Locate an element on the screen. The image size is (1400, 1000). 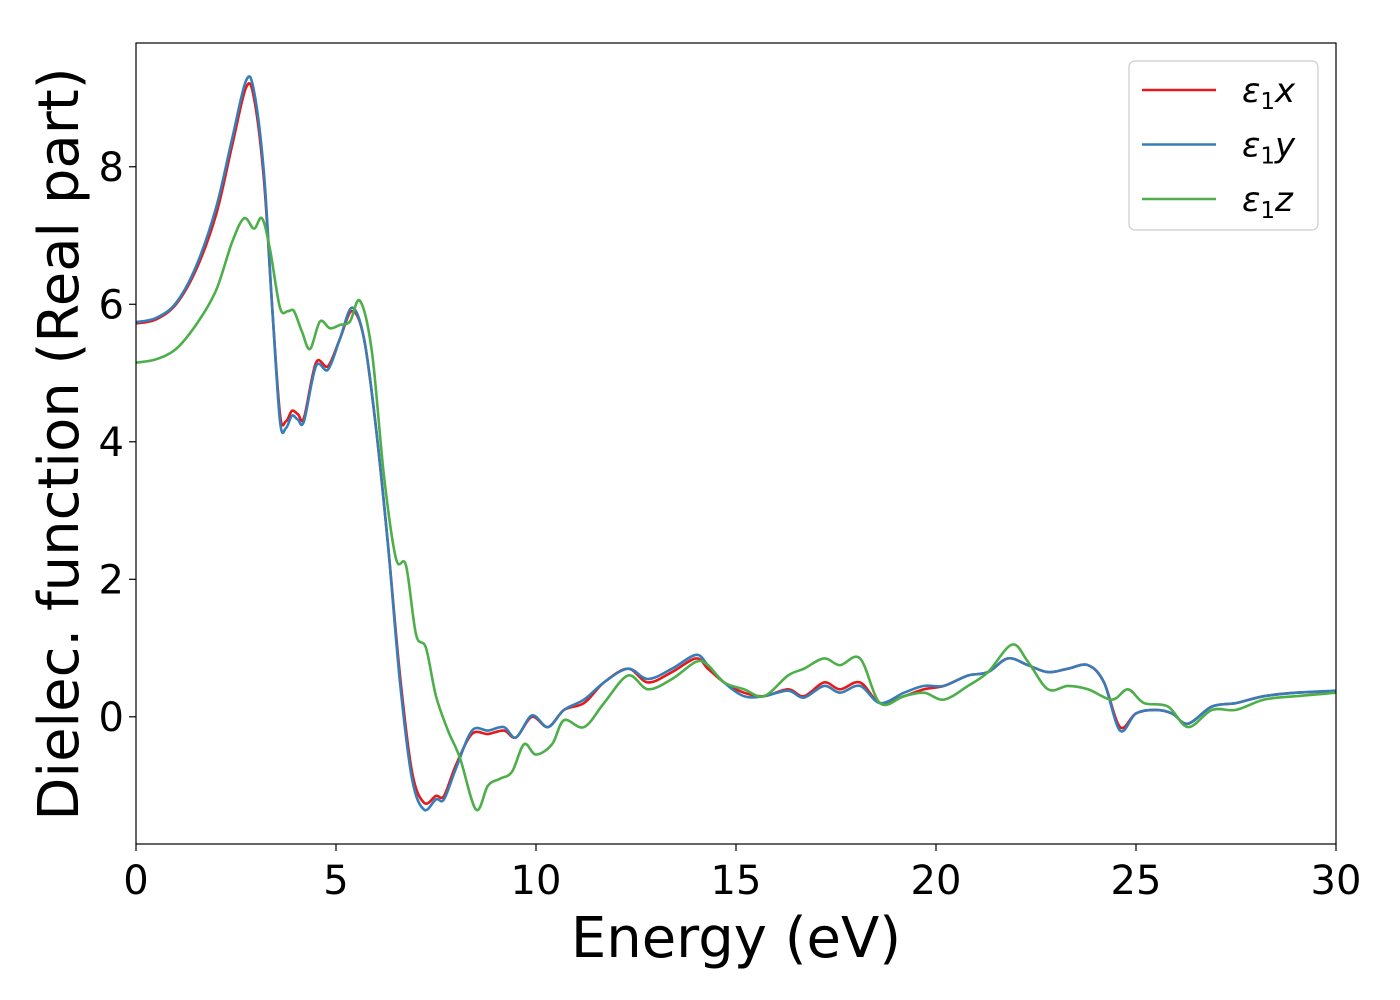
x-tick-label: 0 is located at coordinates (135, 881).